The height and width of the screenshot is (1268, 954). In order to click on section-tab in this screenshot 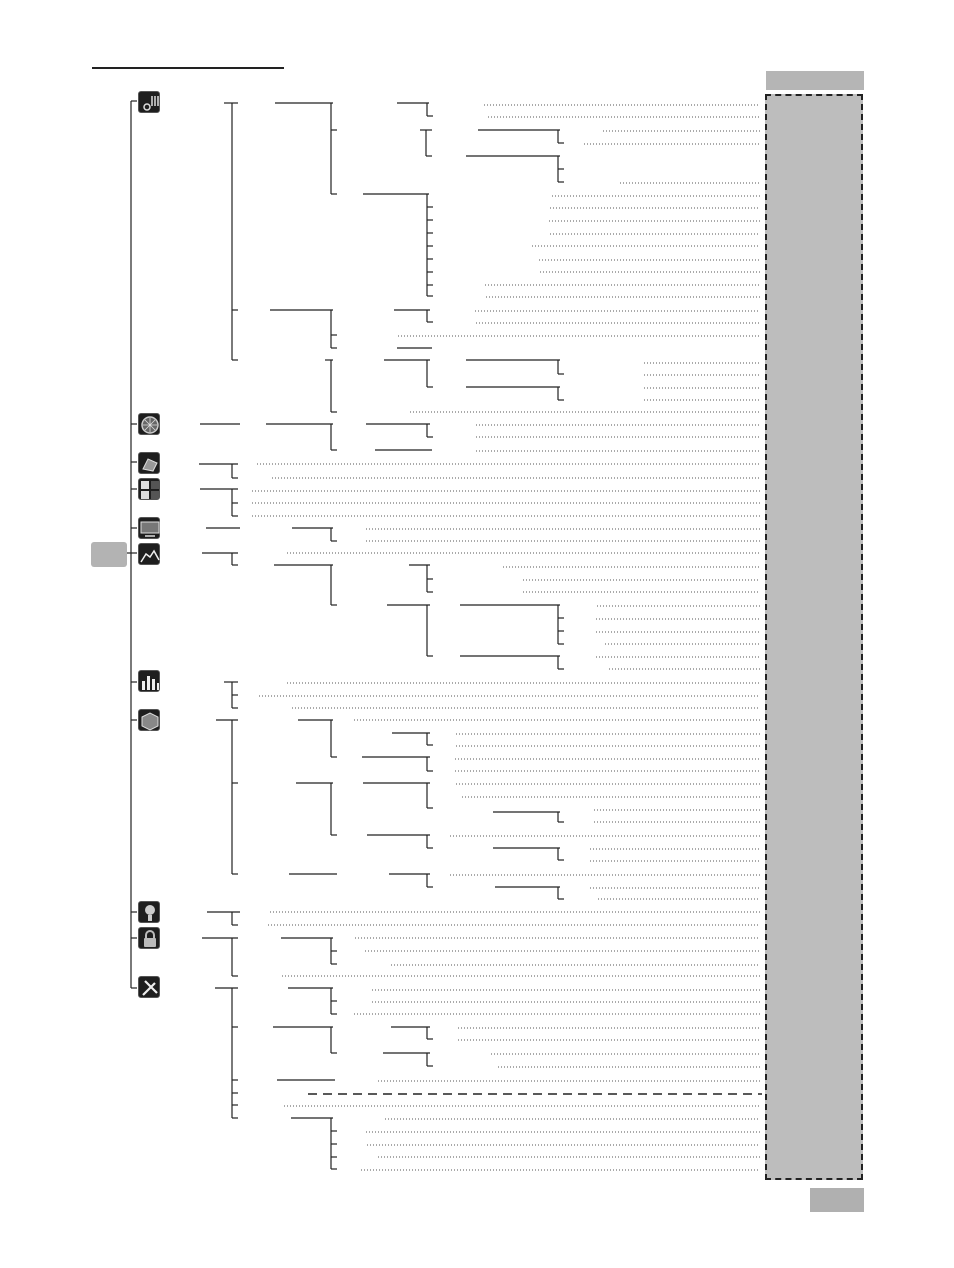, I will do `click(109, 554)`.